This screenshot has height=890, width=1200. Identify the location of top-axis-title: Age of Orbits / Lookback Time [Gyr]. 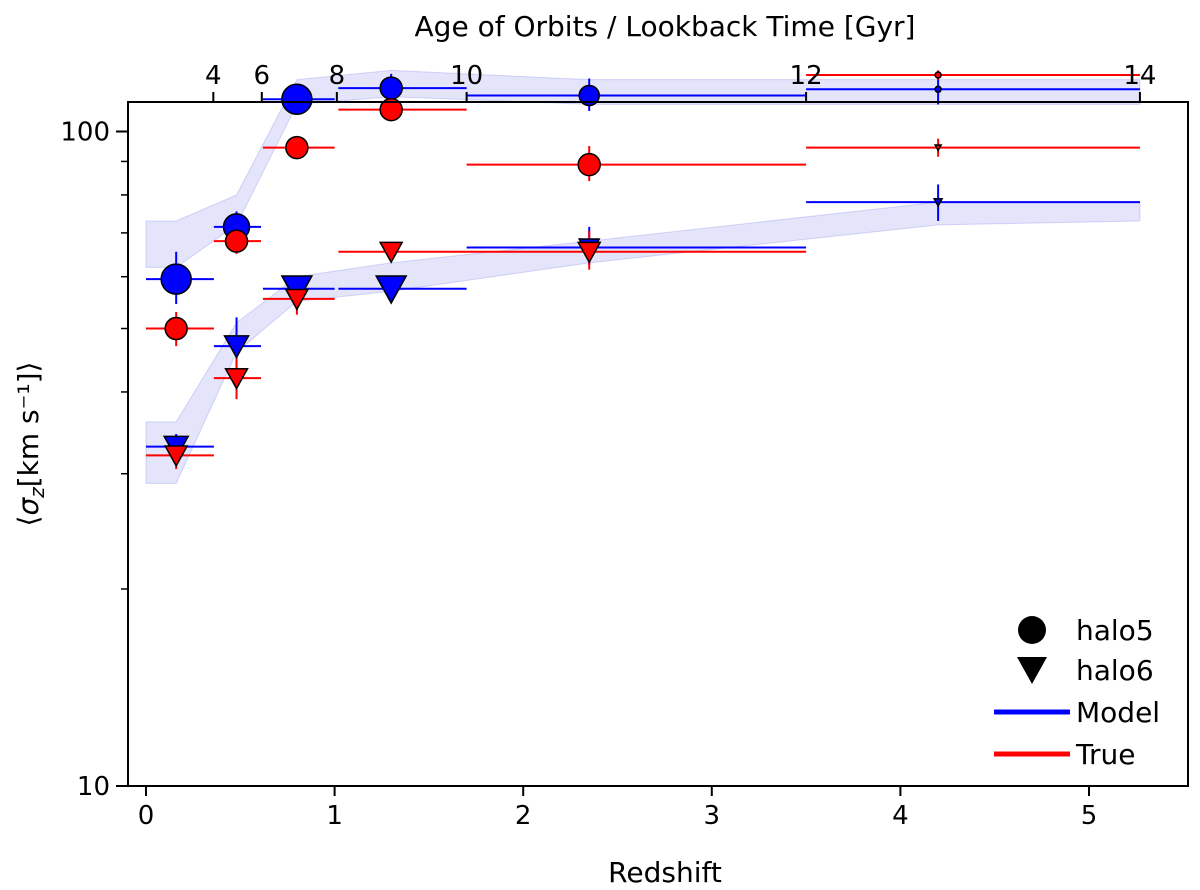
(665, 26).